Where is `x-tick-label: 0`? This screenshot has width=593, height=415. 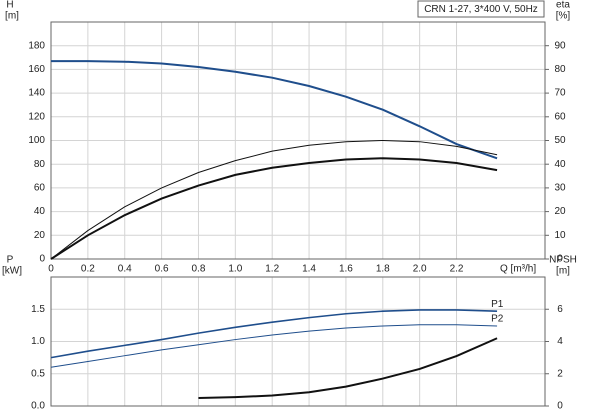
x-tick-label: 0 is located at coordinates (51, 269).